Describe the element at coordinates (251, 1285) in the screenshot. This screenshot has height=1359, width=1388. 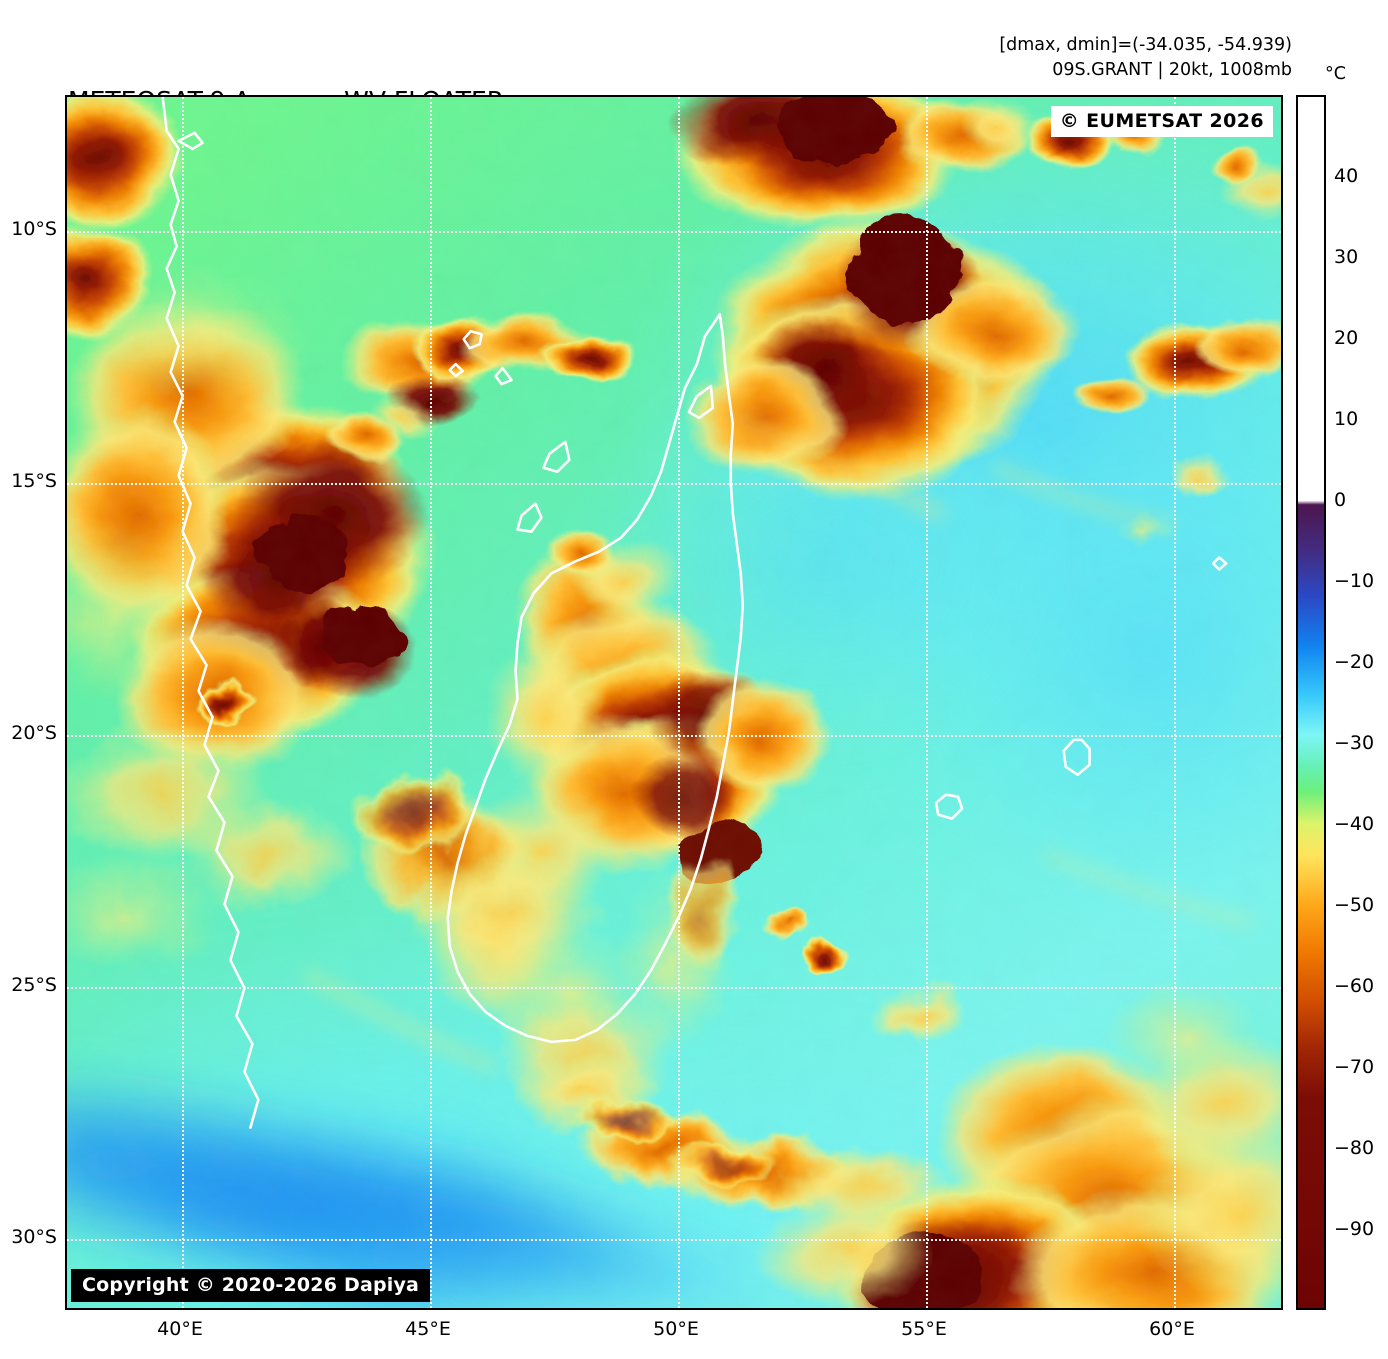
I see `dapiya-copyright-badge: Copyright © 2020-2026 Dapiya` at that location.